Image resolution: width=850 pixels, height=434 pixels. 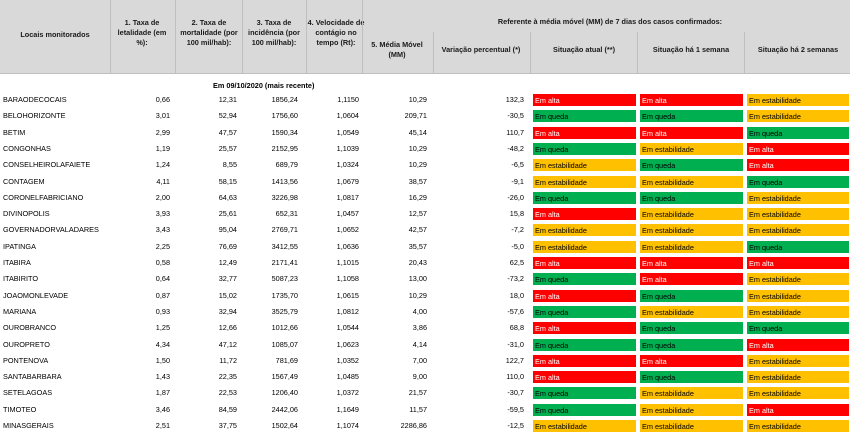 What do you see at coordinates (21, 279) in the screenshot?
I see `cell-local: ITABIRITO` at bounding box center [21, 279].